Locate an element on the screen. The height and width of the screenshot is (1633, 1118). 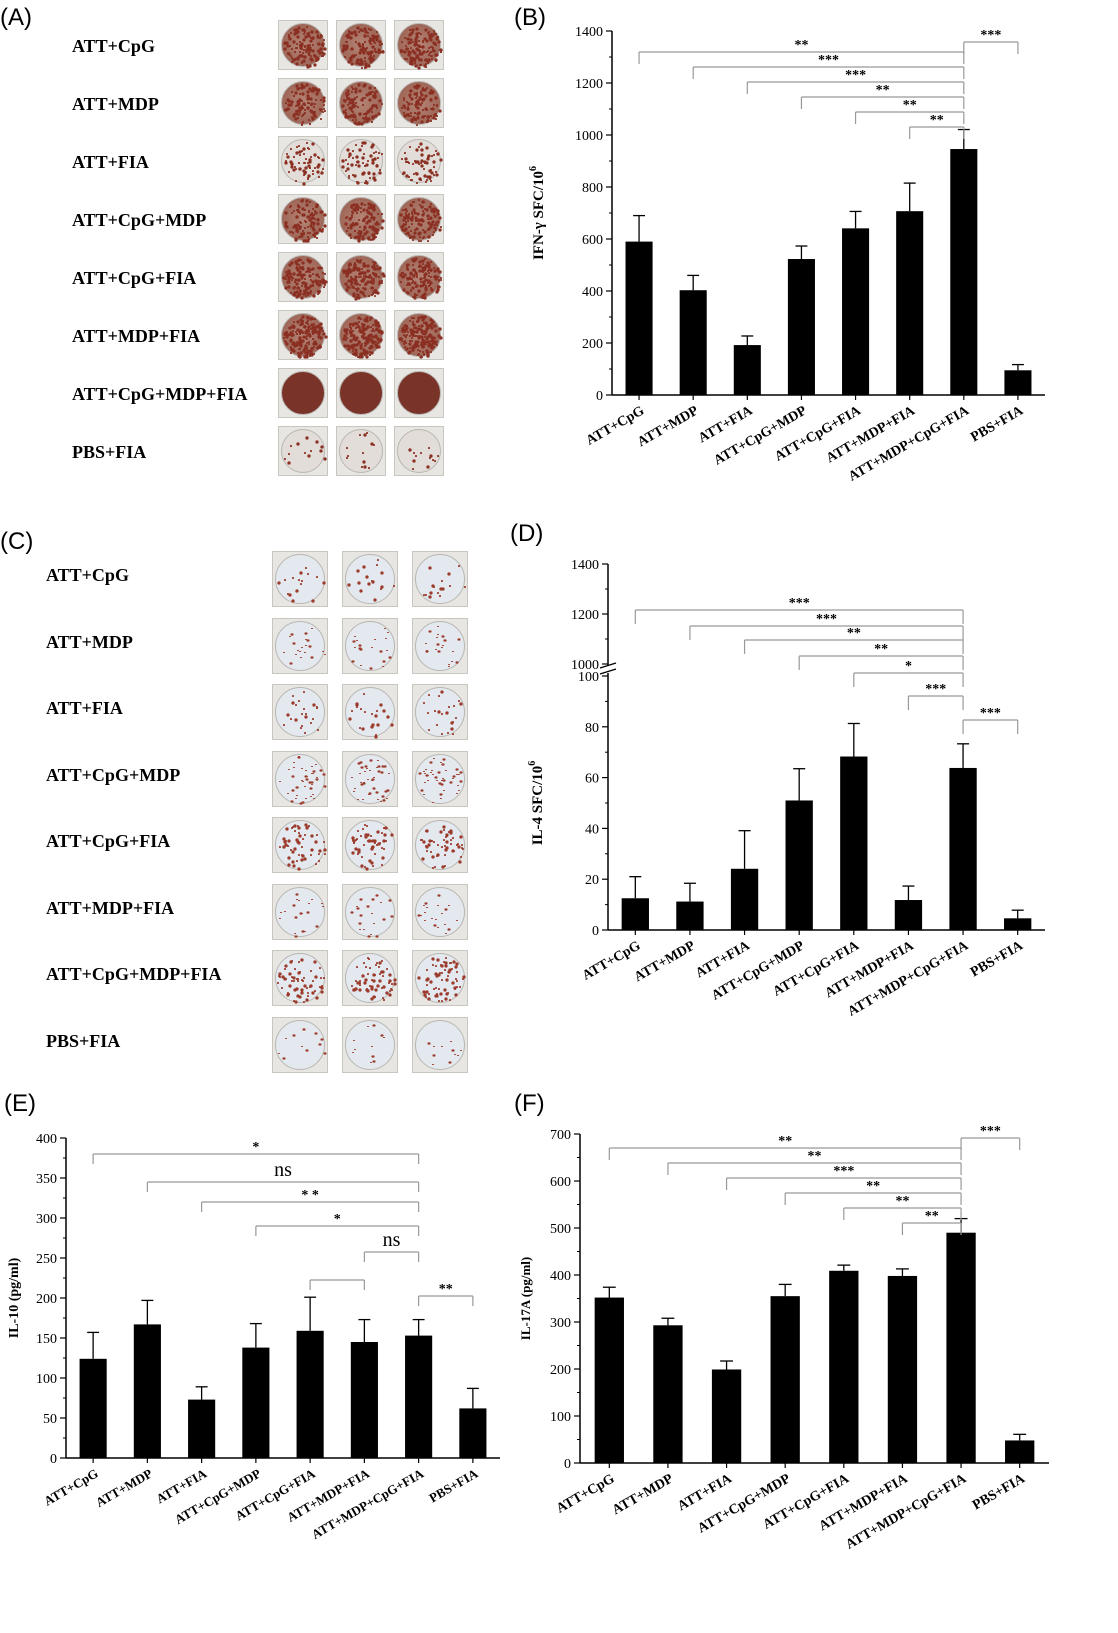
axis-break-mark is located at coordinates (608, 665).